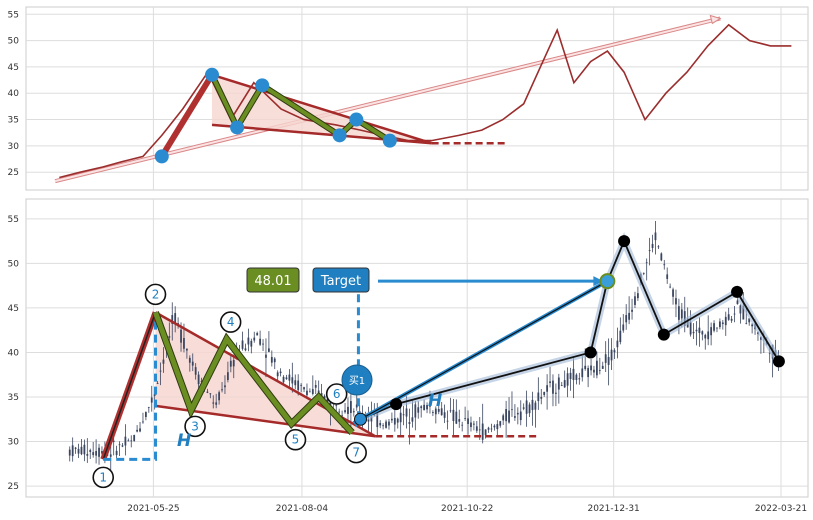  I want to click on top-upper-border, so click(322, 109).